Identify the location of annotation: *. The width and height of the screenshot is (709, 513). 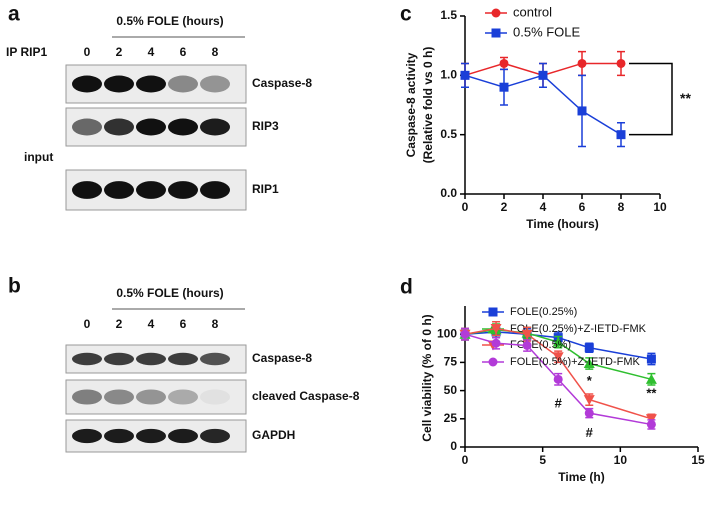
(590, 380).